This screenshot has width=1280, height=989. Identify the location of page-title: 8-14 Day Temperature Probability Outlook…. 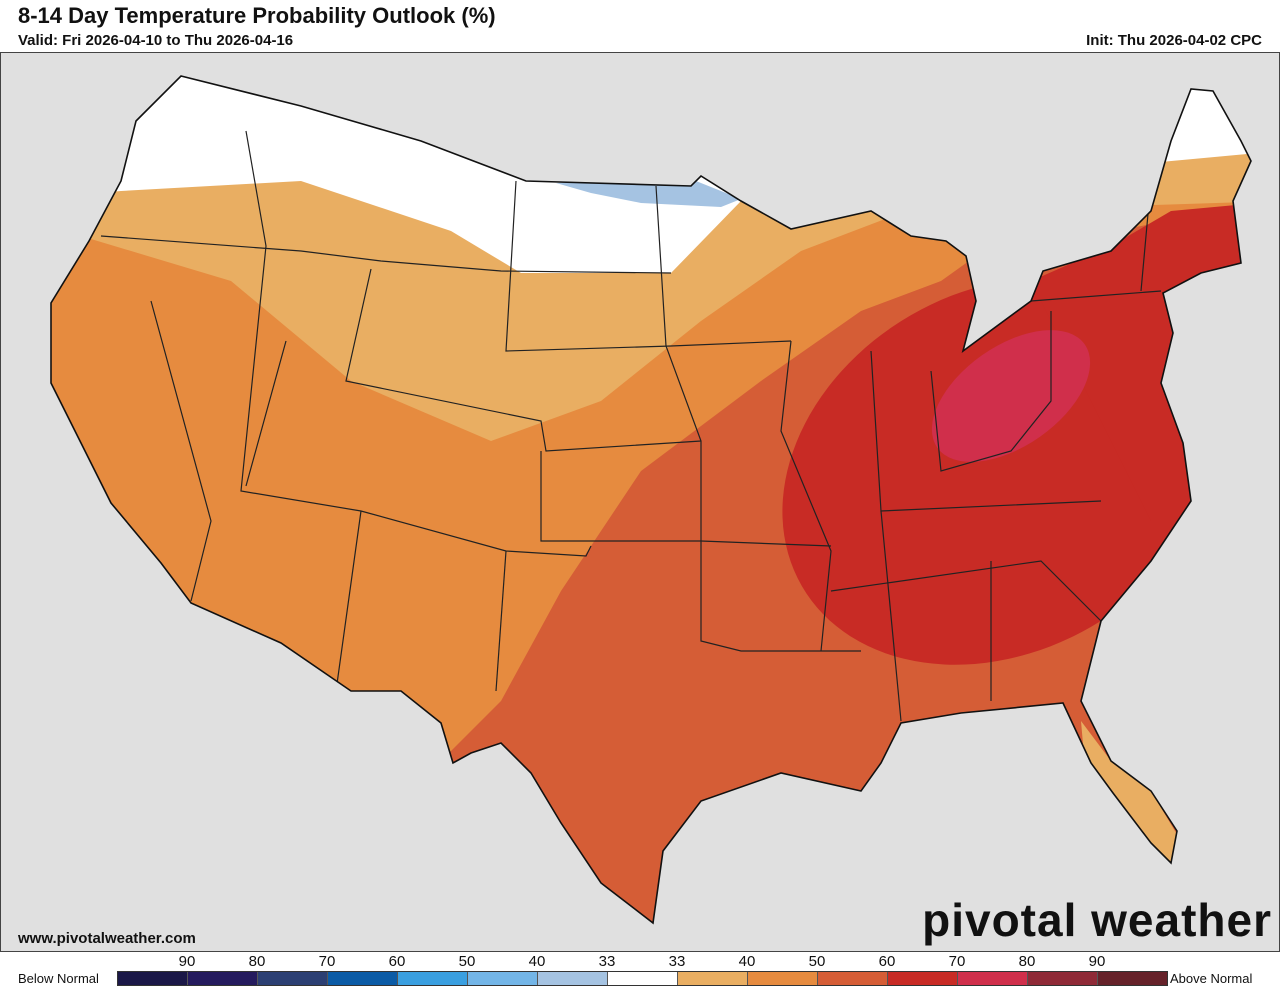
(257, 15).